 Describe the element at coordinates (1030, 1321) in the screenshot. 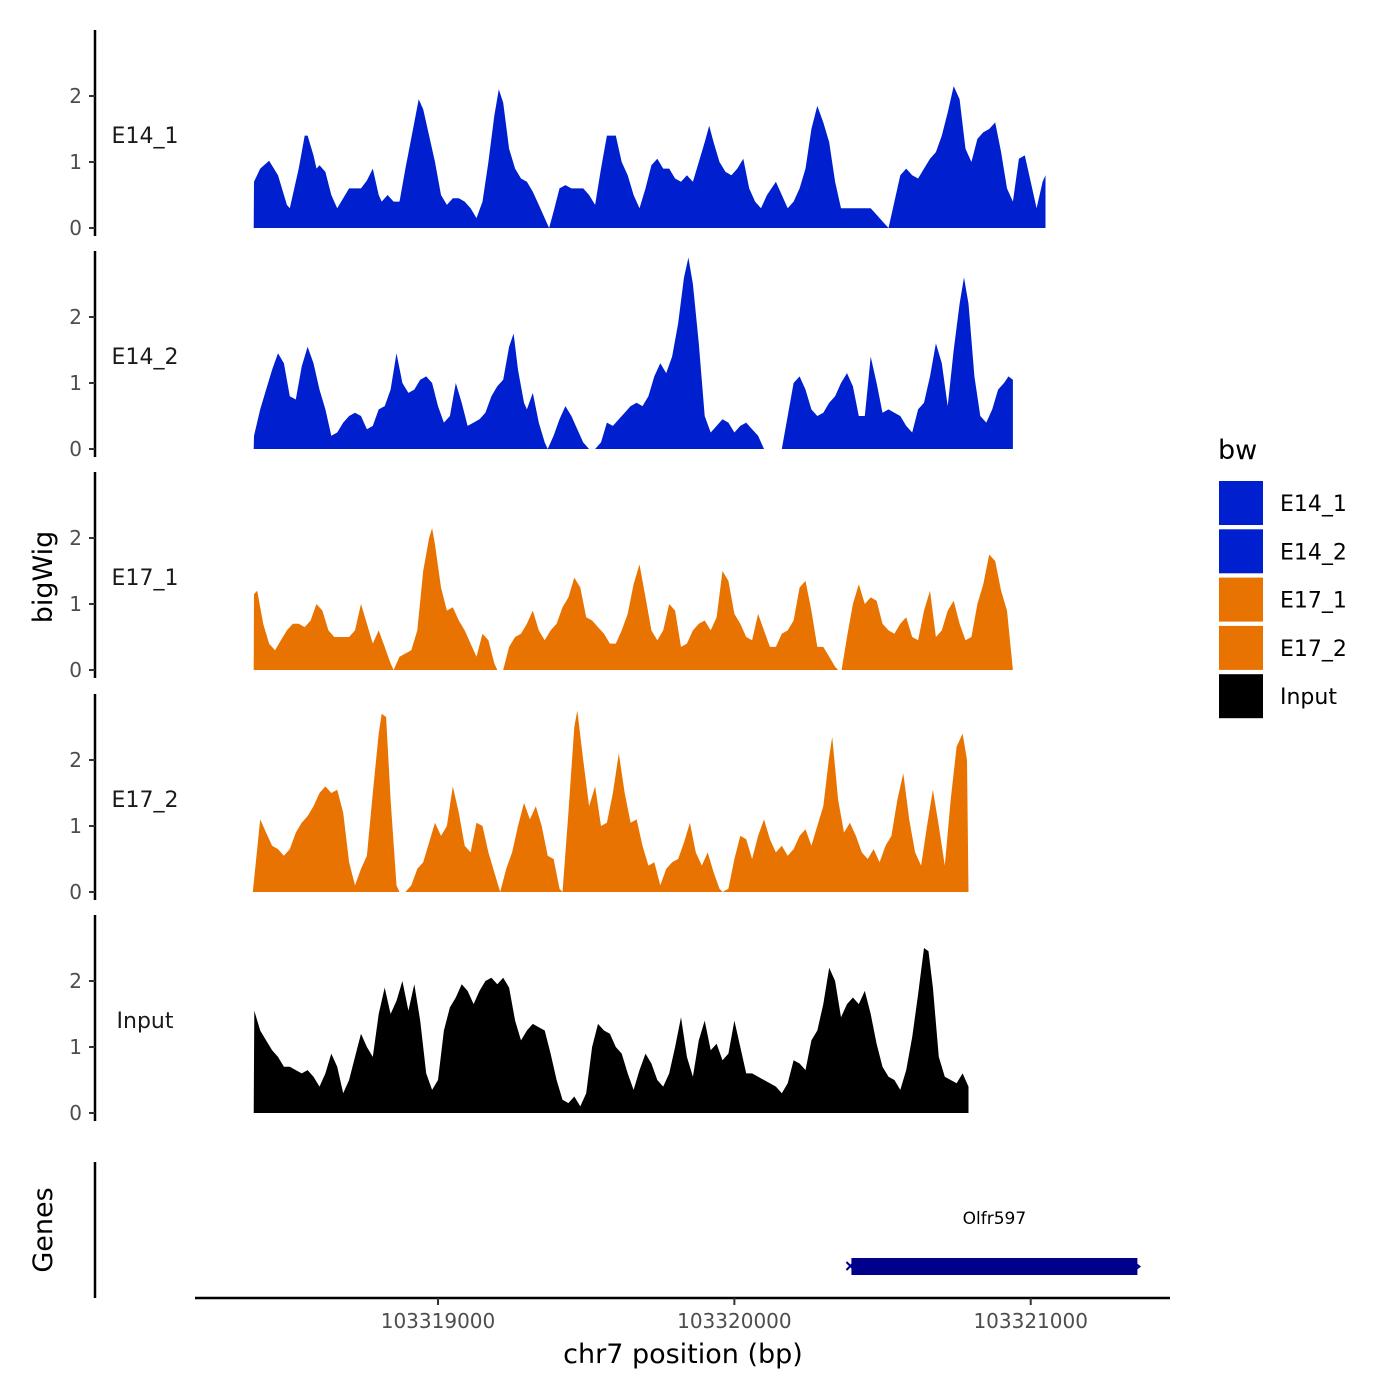

I see `x-tick-label: 103321000` at that location.